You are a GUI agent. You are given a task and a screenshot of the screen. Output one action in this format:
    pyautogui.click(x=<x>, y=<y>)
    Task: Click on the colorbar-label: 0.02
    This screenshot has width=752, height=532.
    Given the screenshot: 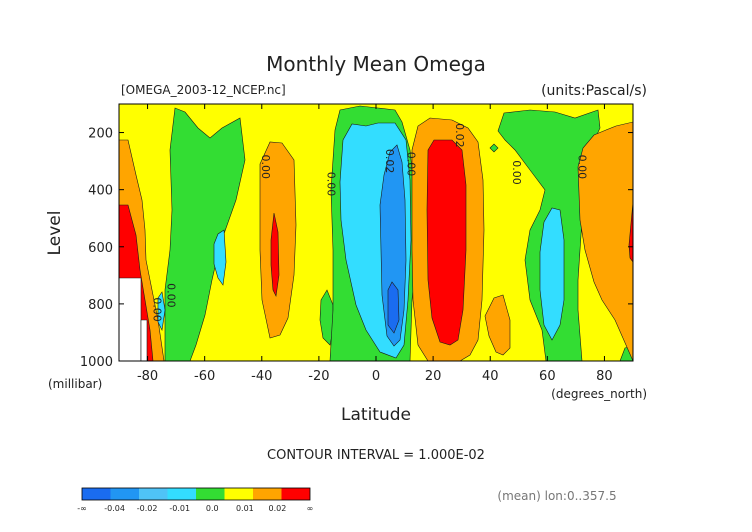 What is the action you would take?
    pyautogui.click(x=278, y=508)
    